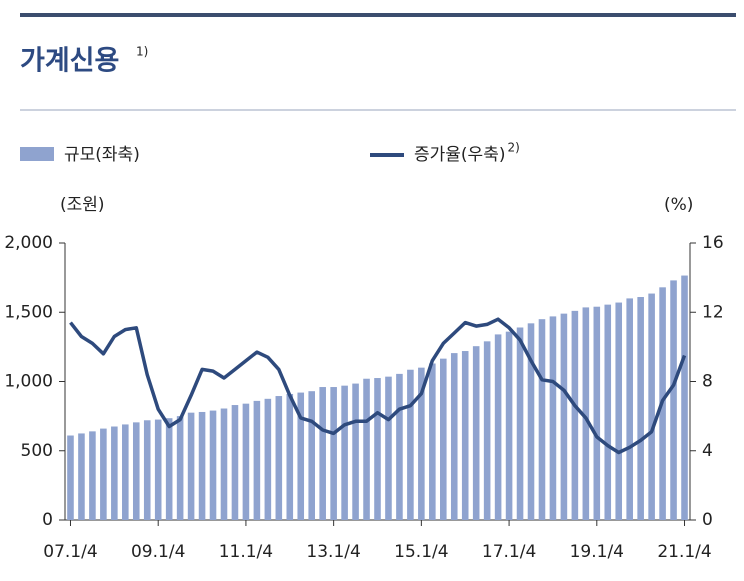 The width and height of the screenshot is (744, 581). I want to click on y2-tick-label: 12, so click(713, 312).